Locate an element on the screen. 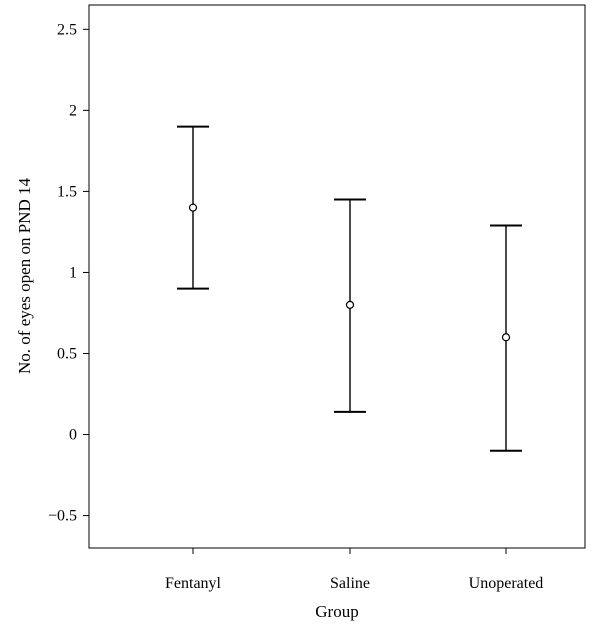  y-tick-label: 1 is located at coordinates (73, 272).